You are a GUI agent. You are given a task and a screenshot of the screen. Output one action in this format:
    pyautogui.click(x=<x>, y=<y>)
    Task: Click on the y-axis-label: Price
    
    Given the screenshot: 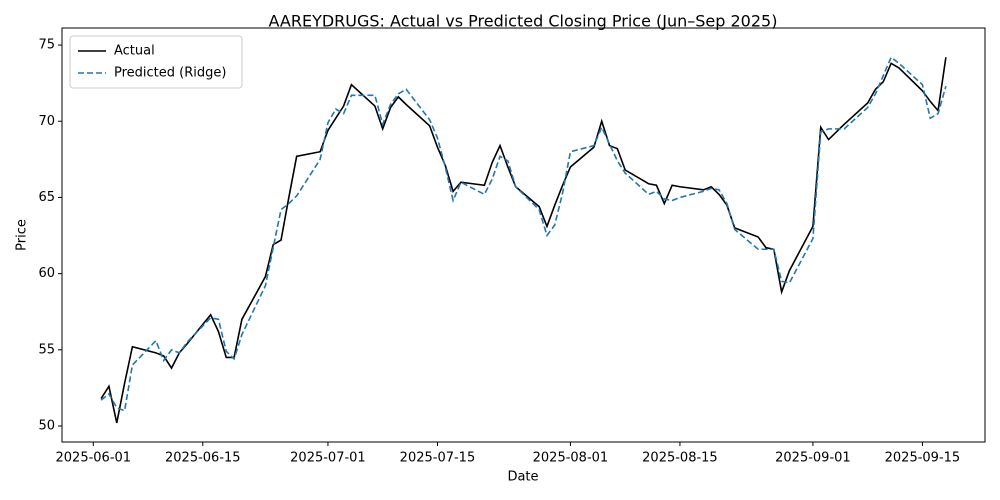 What is the action you would take?
    pyautogui.click(x=22, y=235)
    